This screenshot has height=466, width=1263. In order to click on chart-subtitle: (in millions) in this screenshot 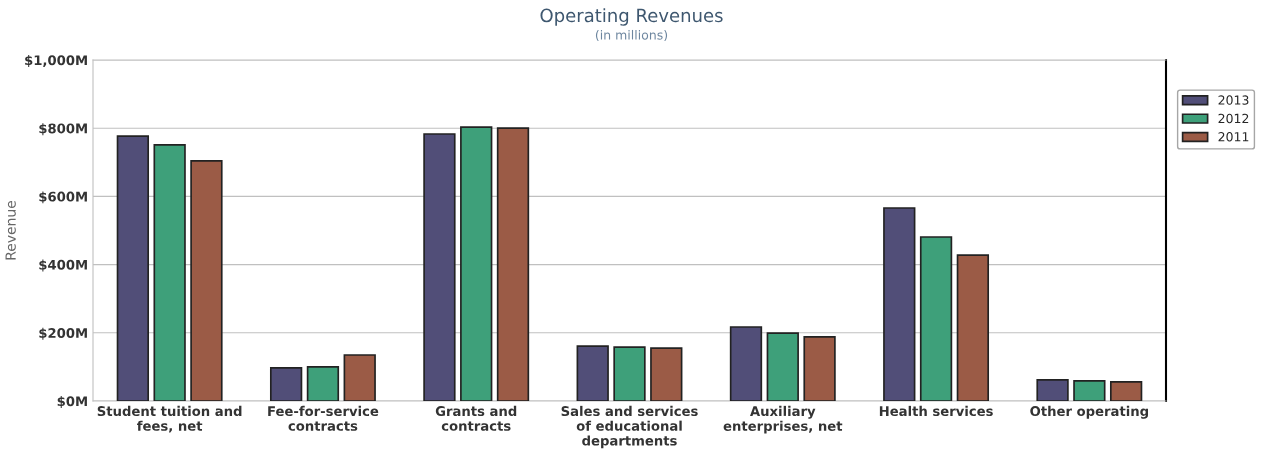, I will do `click(631, 35)`.